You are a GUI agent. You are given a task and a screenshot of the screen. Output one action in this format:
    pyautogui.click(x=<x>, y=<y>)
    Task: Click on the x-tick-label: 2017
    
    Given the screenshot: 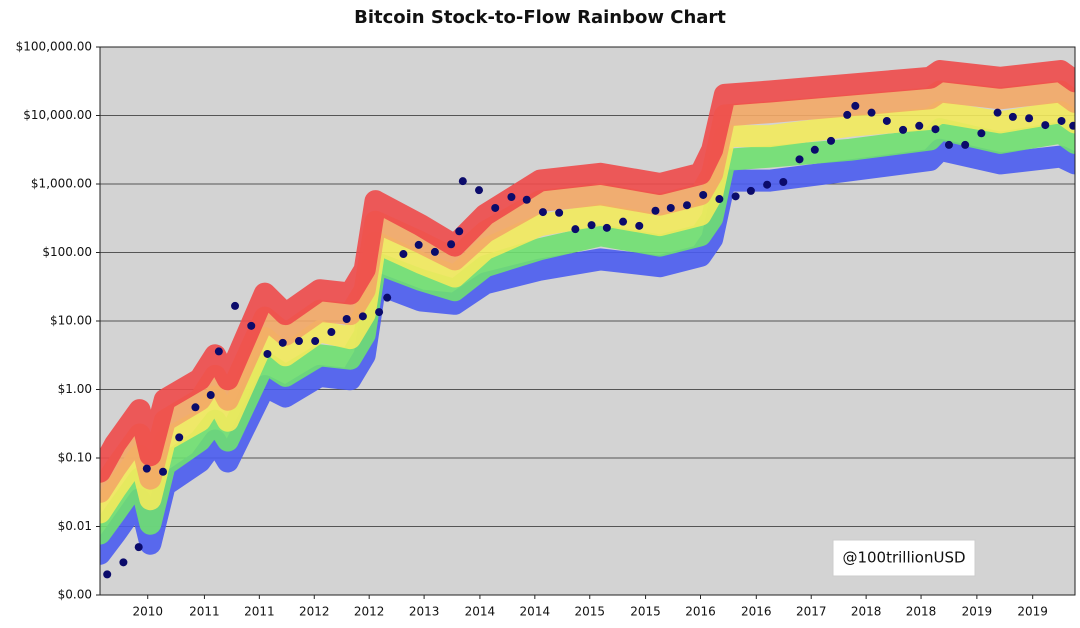 What is the action you would take?
    pyautogui.click(x=811, y=612)
    